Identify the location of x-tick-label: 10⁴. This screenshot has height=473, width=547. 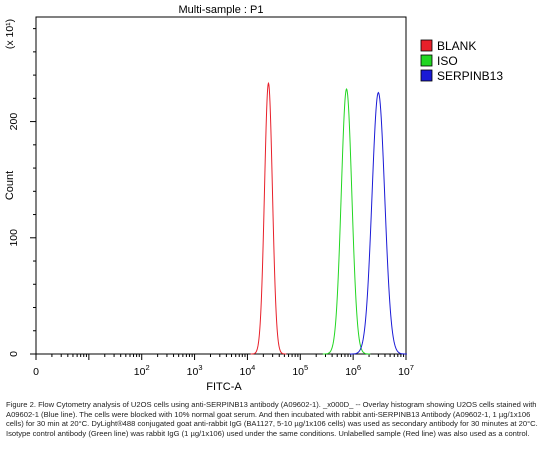
(247, 370).